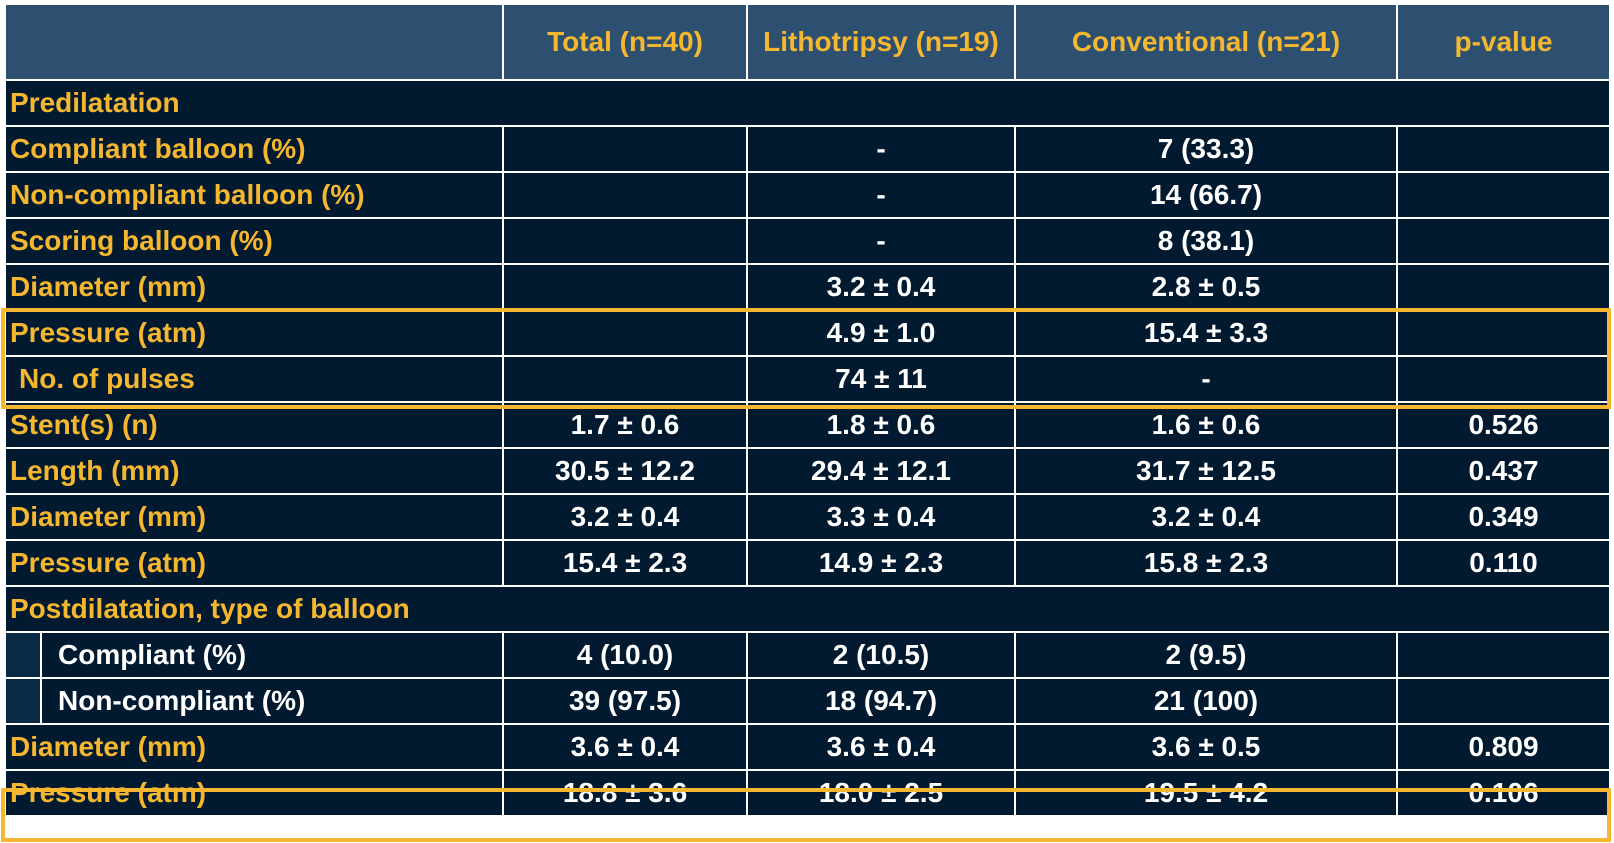 The width and height of the screenshot is (1614, 843). Describe the element at coordinates (1206, 195) in the screenshot. I see `cell-conventional: 14 (66.7)` at that location.